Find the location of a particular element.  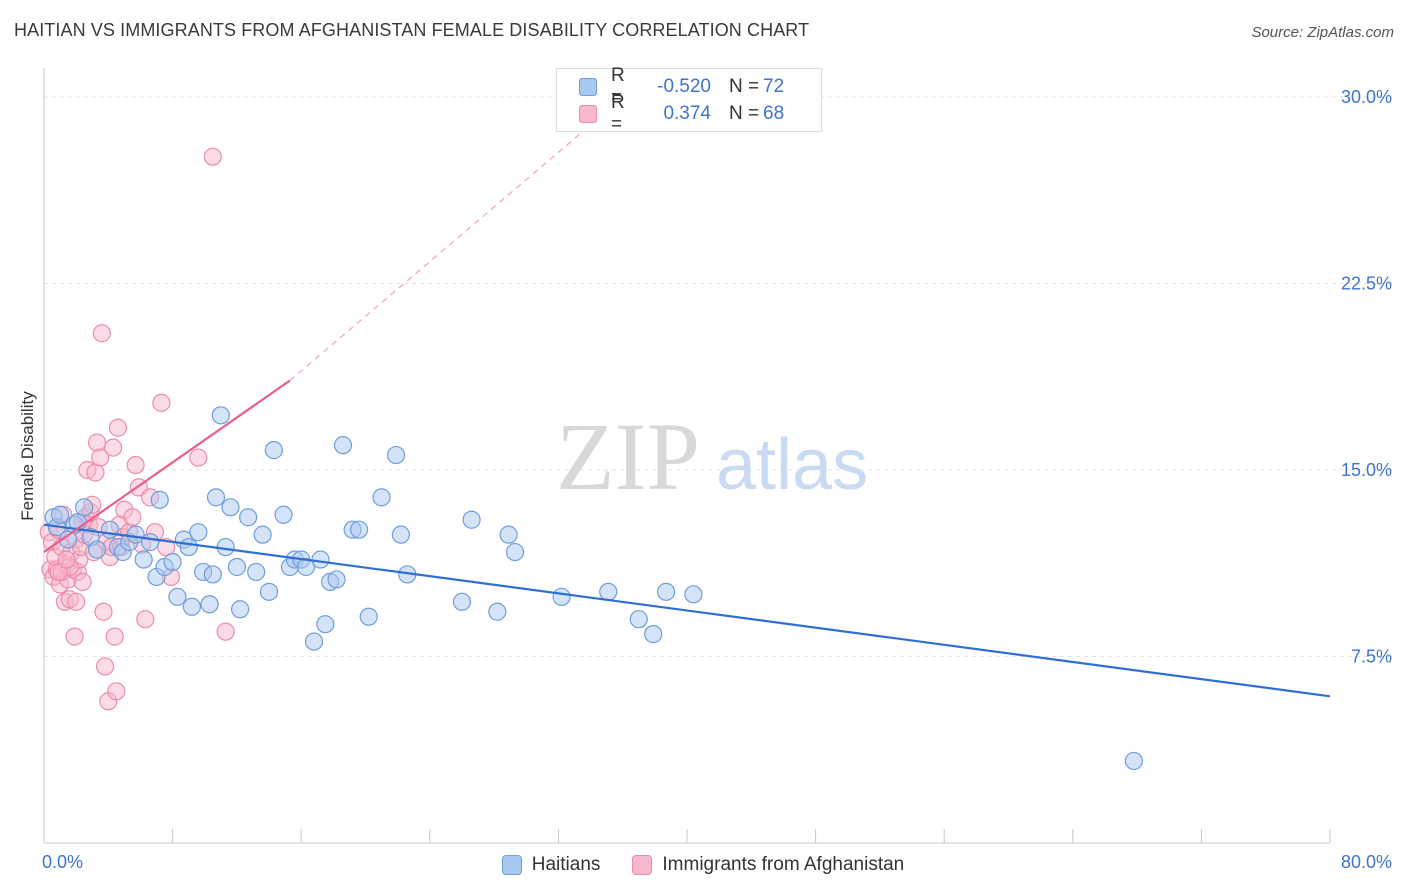

y-tick-label: 22.5% is located at coordinates (1366, 284).